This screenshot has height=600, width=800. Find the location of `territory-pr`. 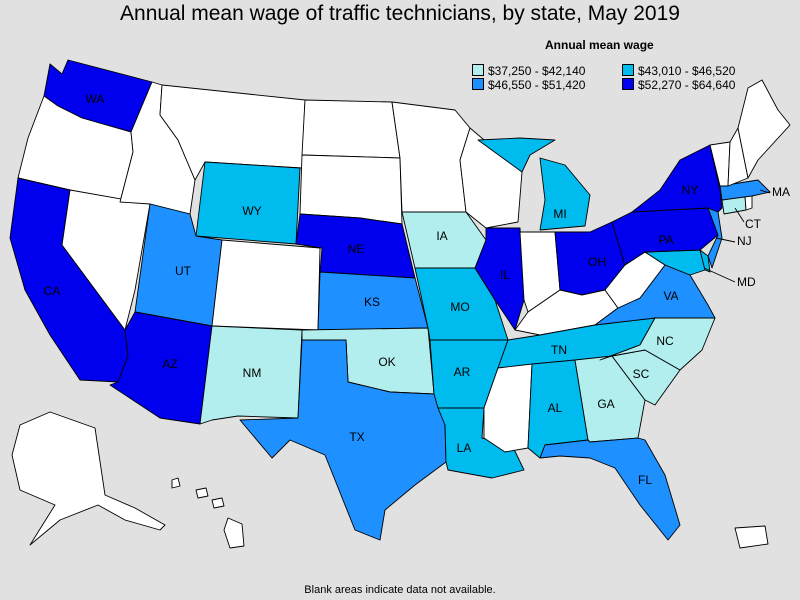

territory-pr is located at coordinates (751, 537).